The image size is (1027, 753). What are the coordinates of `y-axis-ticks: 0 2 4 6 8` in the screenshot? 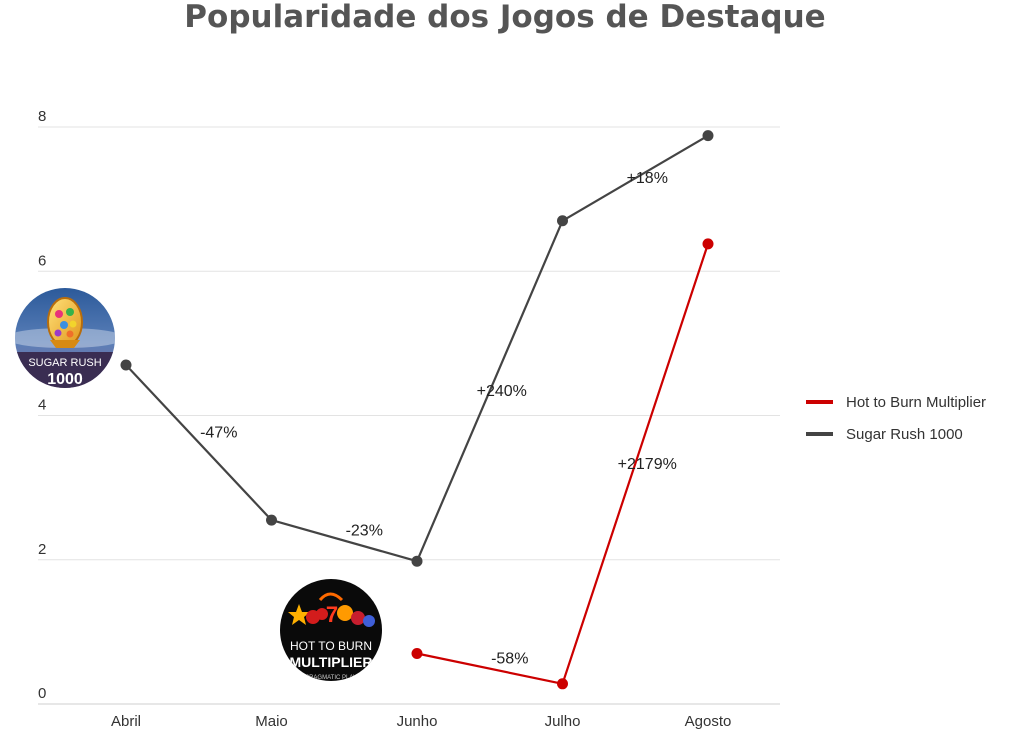 It's located at (42, 405).